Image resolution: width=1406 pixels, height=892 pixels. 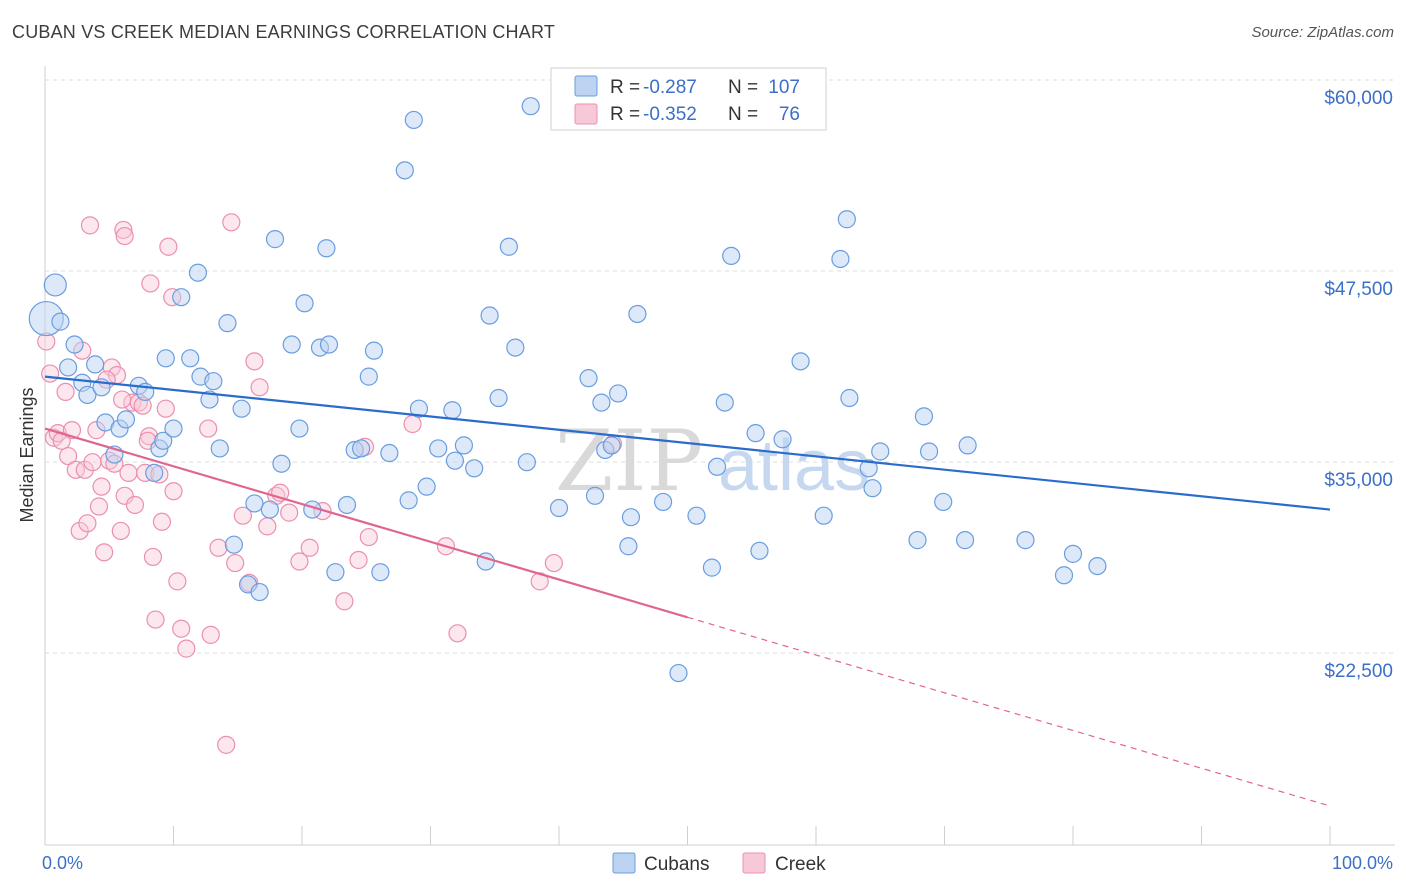 I want to click on y-tick-labels: $60,000 $47,500 $35,000 $22,500, so click(x=1358, y=385).